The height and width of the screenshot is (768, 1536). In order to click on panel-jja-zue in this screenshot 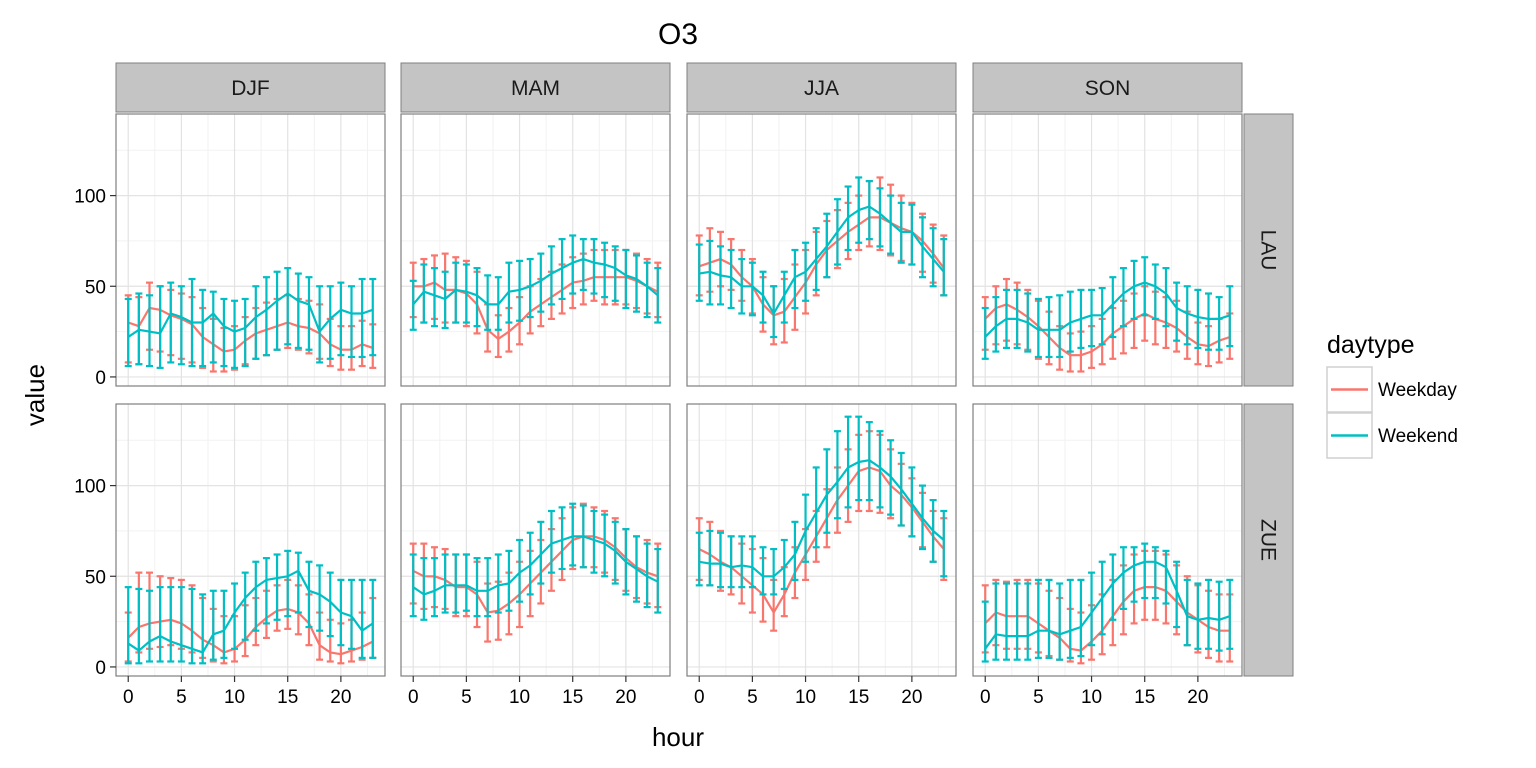, I will do `click(821, 540)`.